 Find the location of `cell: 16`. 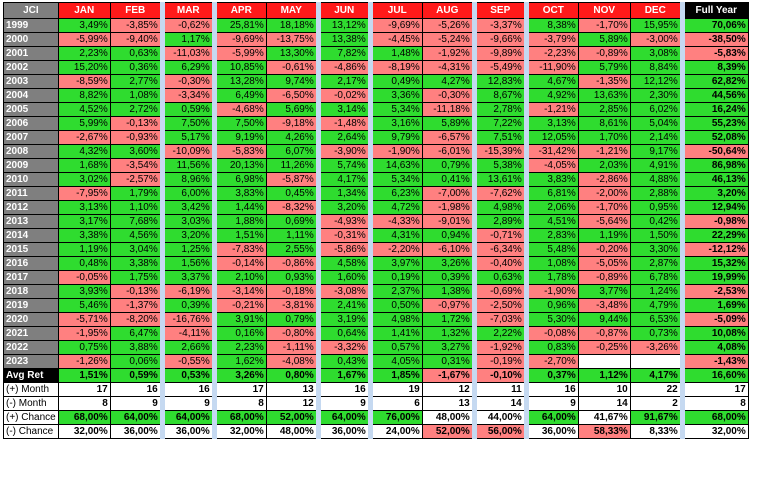

cell: 16 is located at coordinates (343, 389).